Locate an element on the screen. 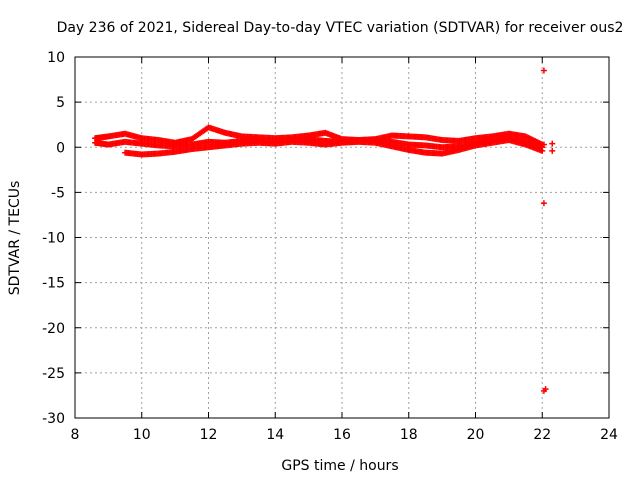  x-tick-label: 20 is located at coordinates (476, 435).